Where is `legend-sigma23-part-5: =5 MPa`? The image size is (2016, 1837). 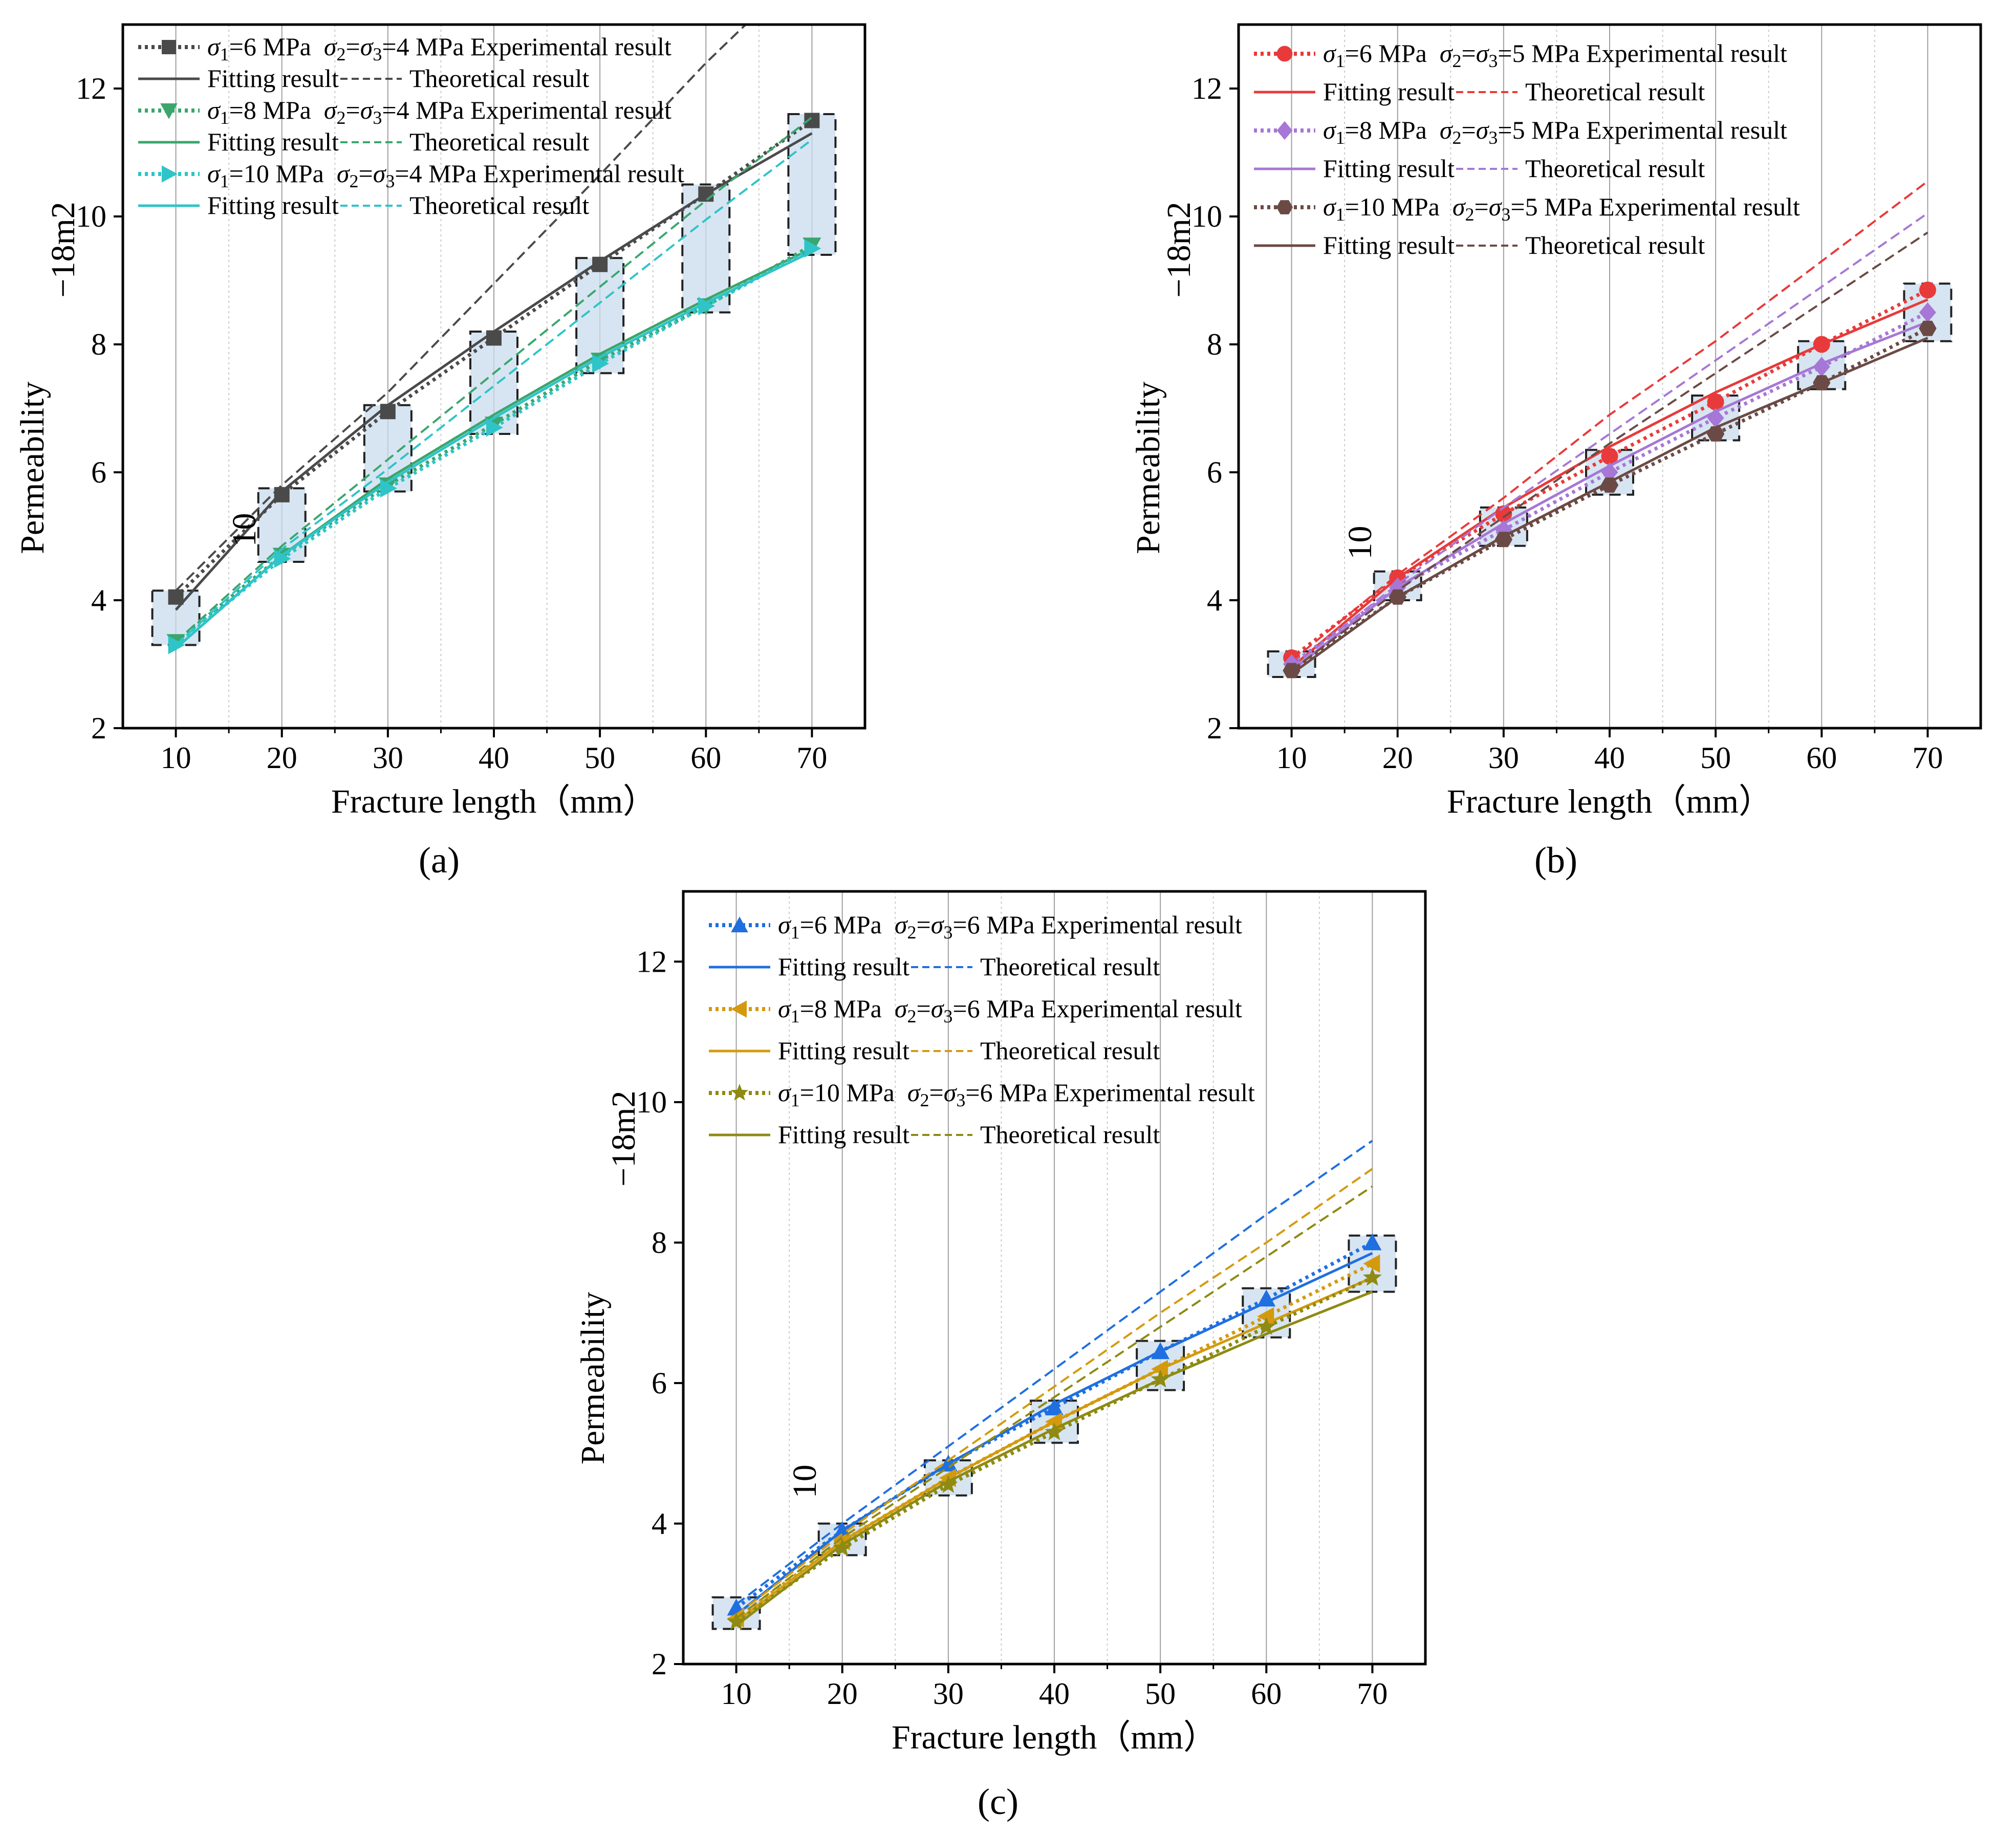 legend-sigma23-part-5: =5 MPa is located at coordinates (1539, 53).